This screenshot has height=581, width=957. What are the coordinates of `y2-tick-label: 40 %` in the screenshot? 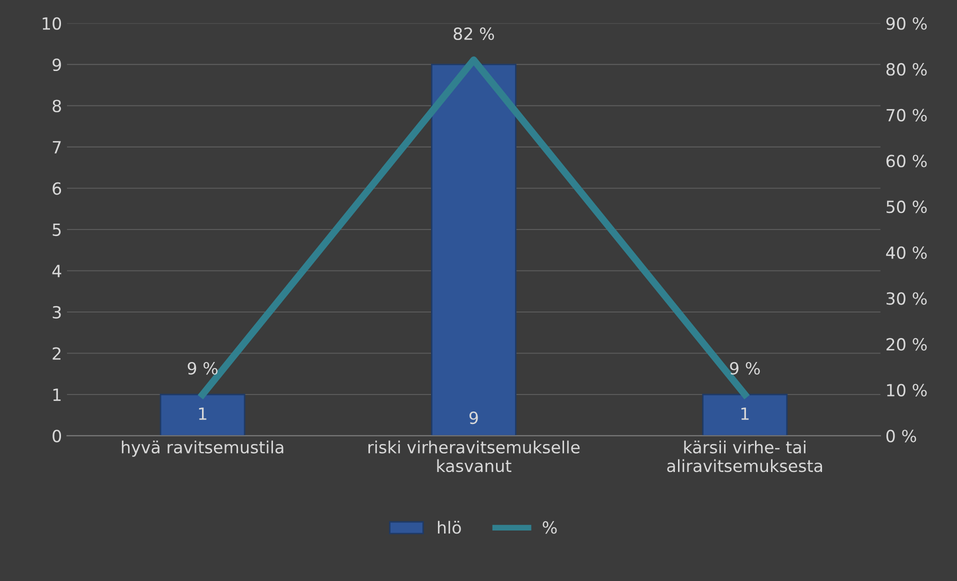 It's located at (906, 252).